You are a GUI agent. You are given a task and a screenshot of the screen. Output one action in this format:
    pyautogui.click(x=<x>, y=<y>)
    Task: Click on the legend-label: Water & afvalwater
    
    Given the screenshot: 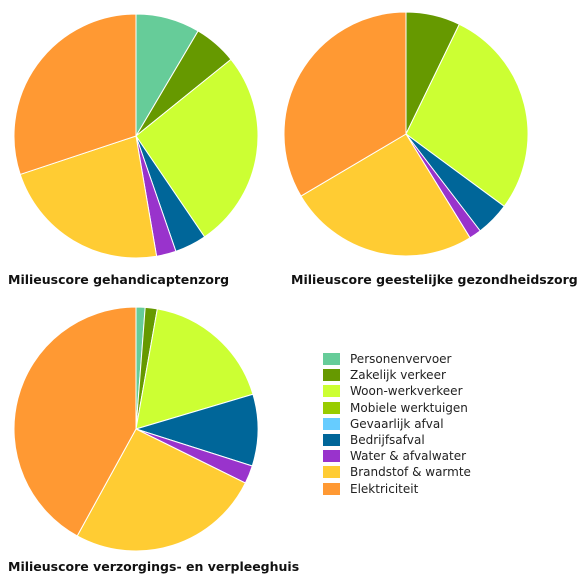 What is the action you would take?
    pyautogui.click(x=408, y=456)
    